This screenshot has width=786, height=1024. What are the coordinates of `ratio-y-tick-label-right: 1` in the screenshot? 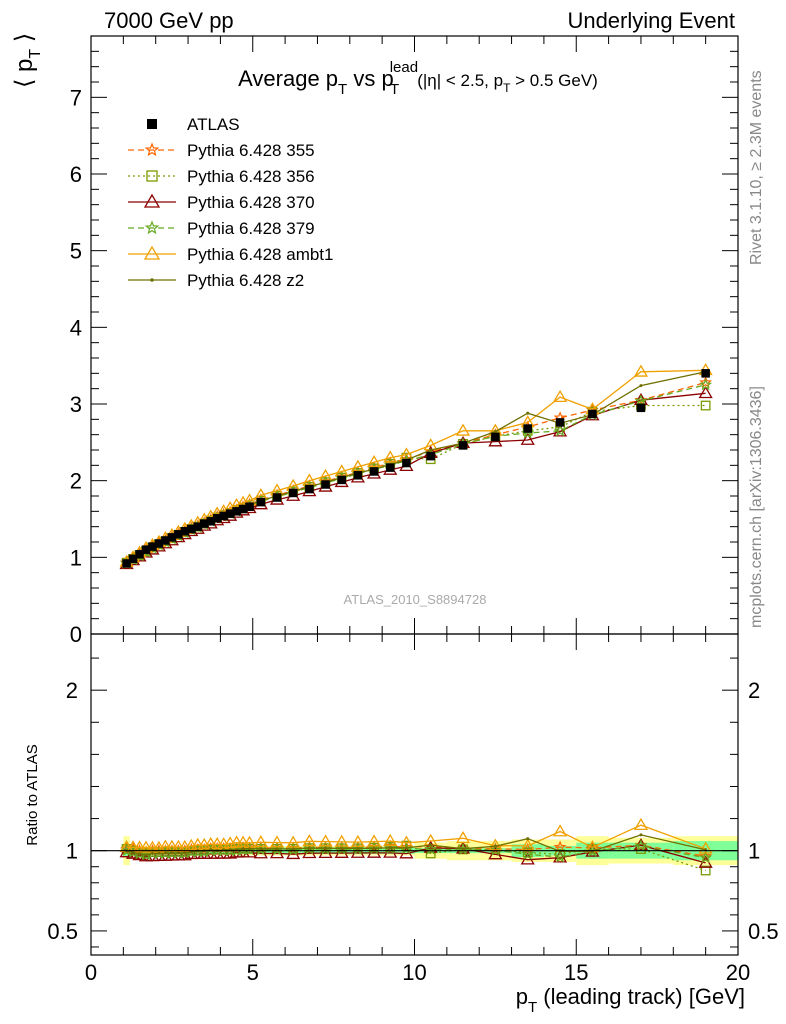 It's located at (754, 851).